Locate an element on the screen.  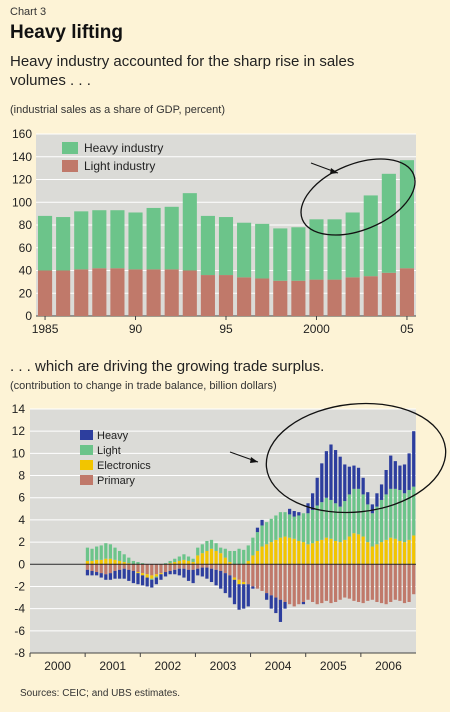
x-tick-label: 2000 is located at coordinates (316, 329).